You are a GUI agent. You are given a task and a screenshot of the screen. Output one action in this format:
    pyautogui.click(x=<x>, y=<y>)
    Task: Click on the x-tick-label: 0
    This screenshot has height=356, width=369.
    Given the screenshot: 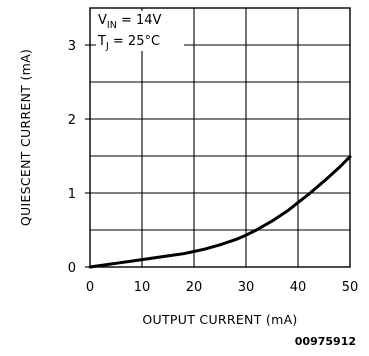 What is the action you would take?
    pyautogui.click(x=90, y=287)
    